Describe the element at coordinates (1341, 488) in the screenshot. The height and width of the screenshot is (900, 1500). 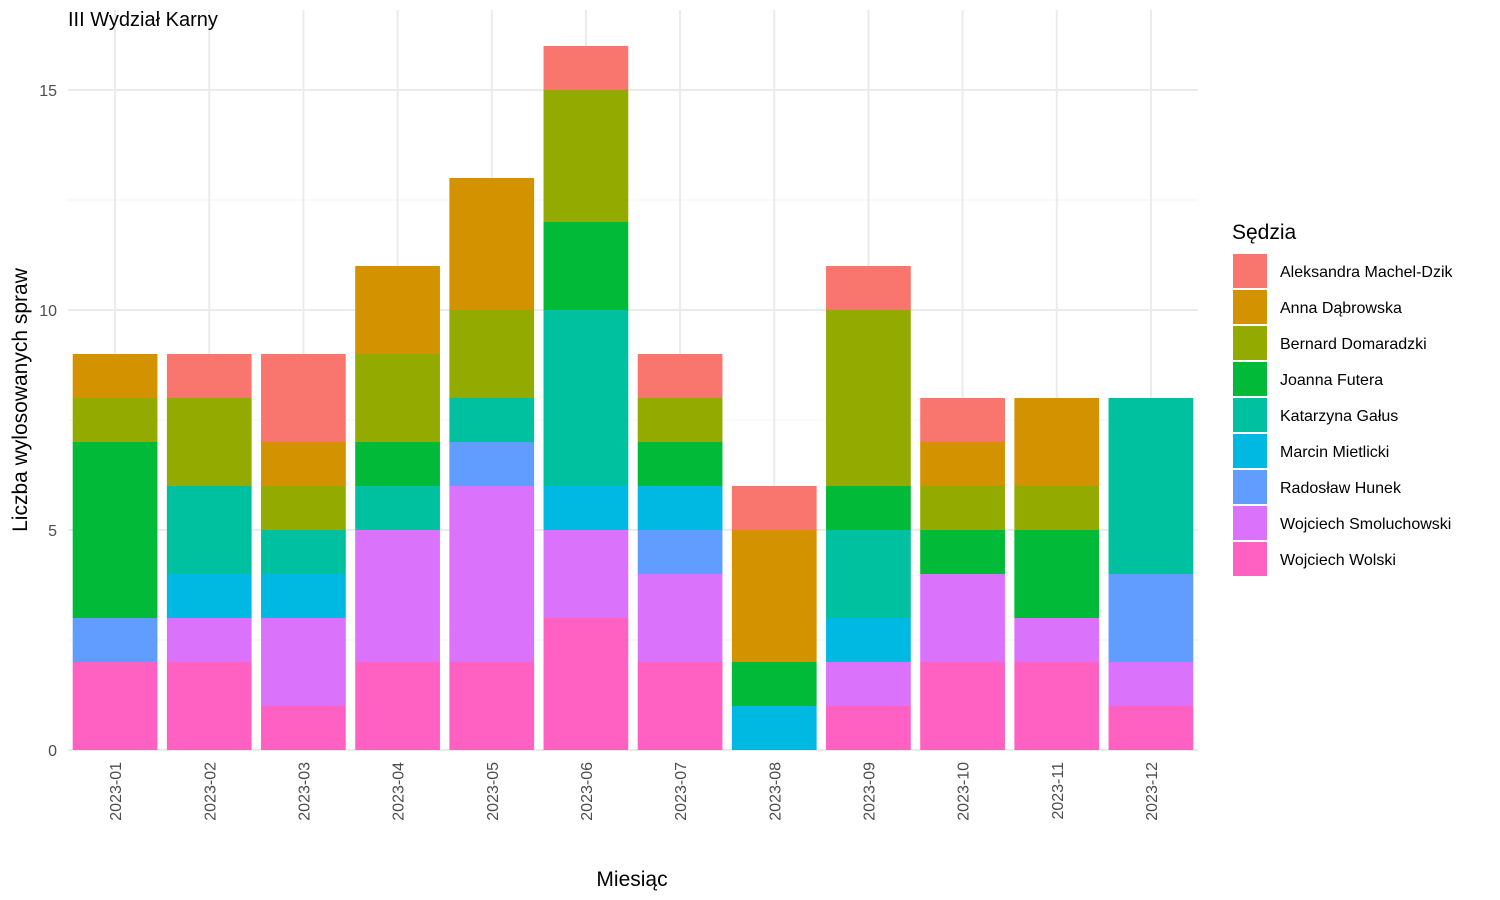
I see `legend-label: Radosław Hunek` at that location.